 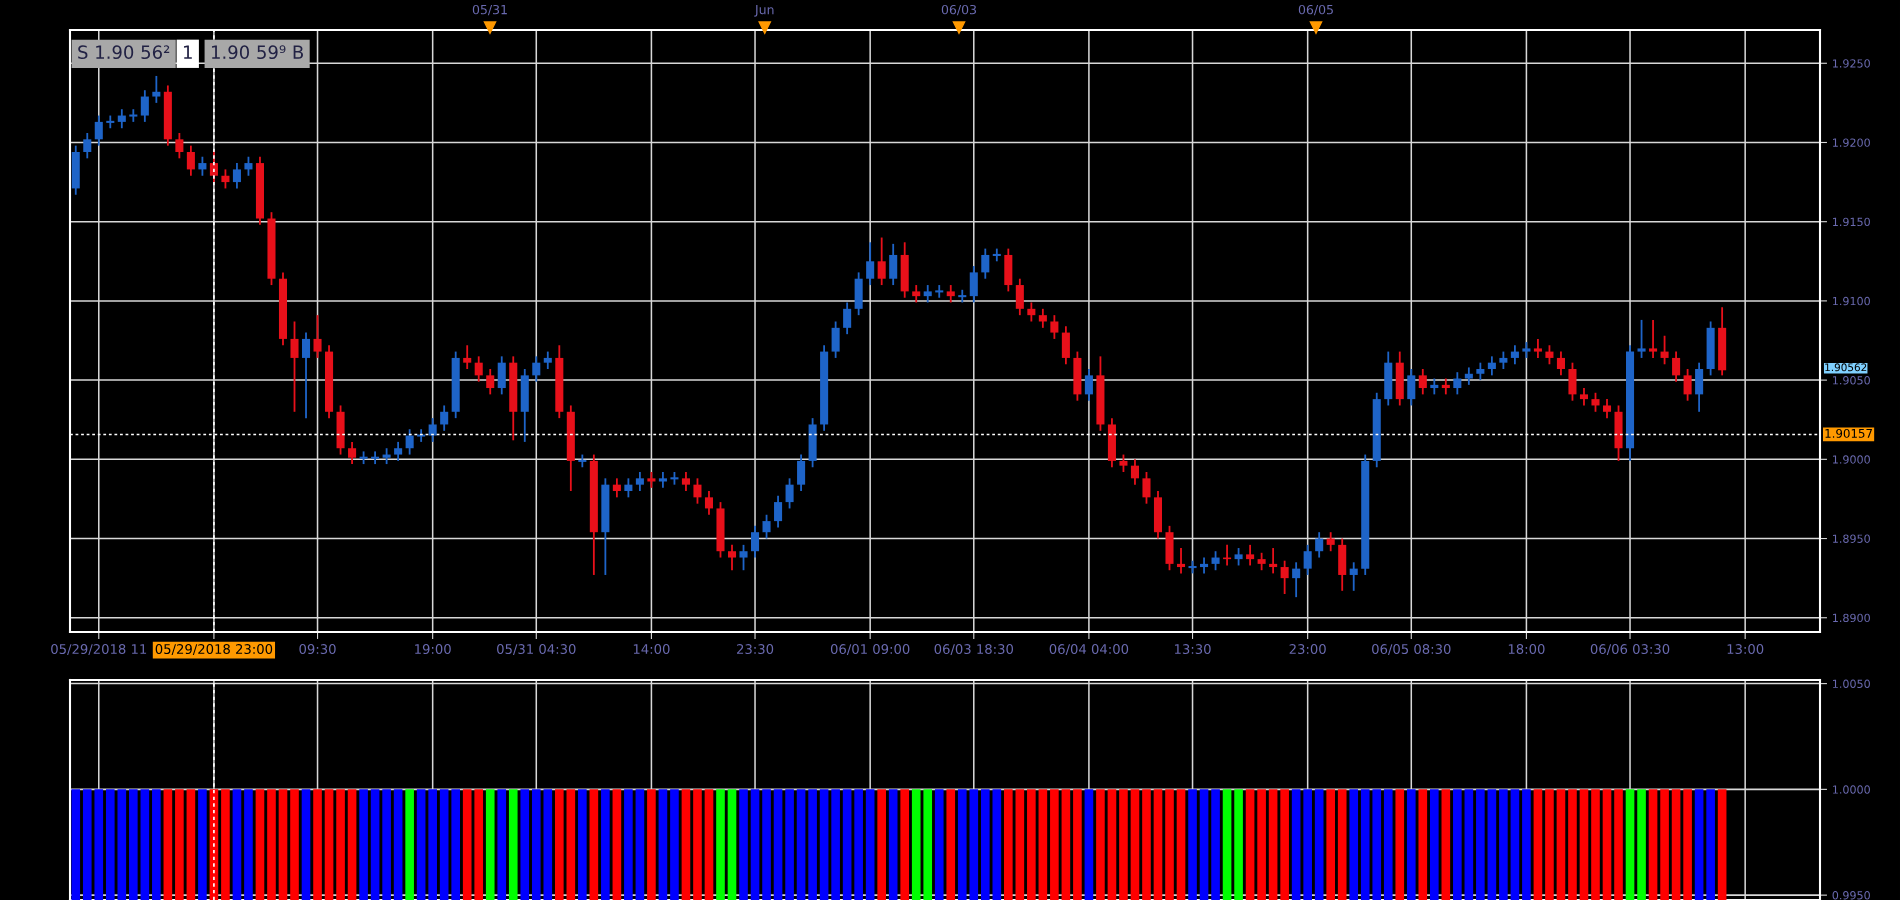 I want to click on x-tick-label: 06/04 04:00, so click(x=1089, y=650).